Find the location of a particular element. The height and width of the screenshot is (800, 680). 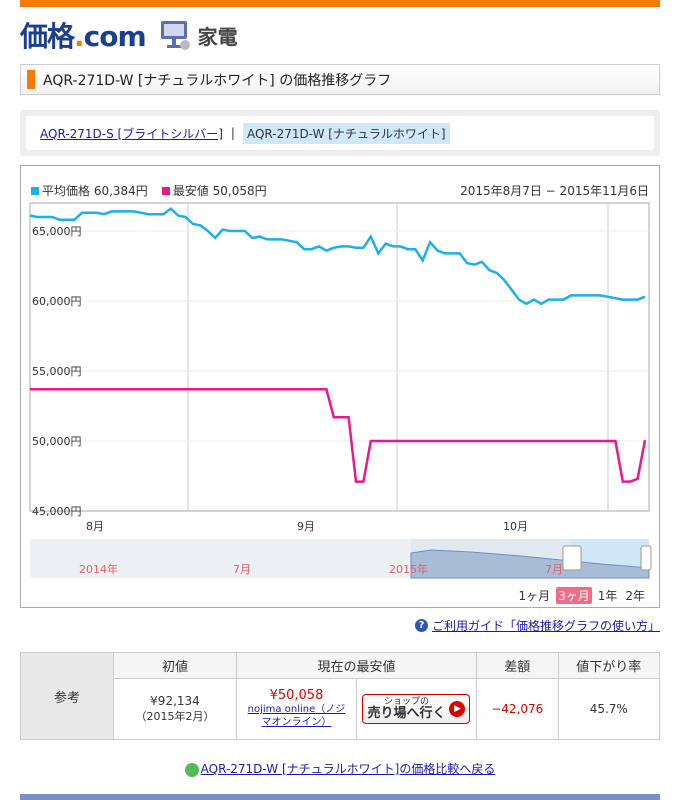

shop-button-cell: ショップの 売り場へ行く ▶ is located at coordinates (416, 709).